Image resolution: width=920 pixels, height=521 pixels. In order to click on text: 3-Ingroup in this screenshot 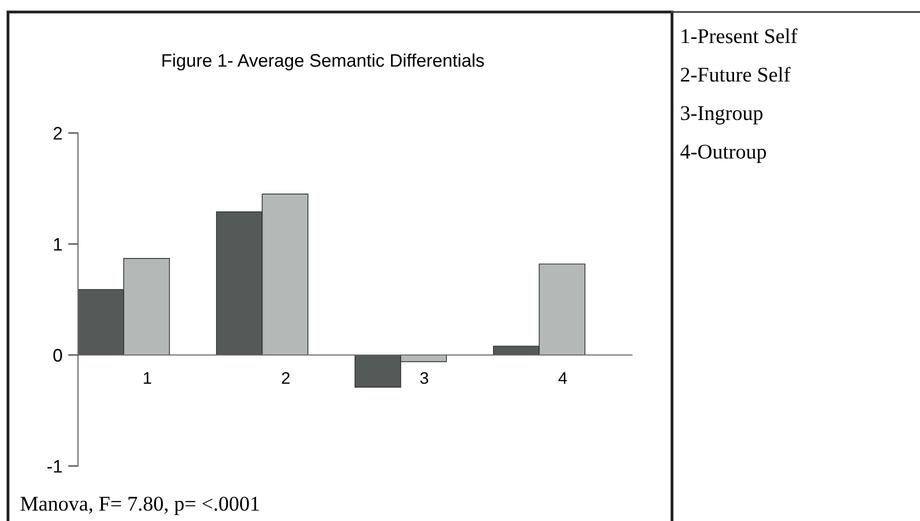, I will do `click(721, 115)`.